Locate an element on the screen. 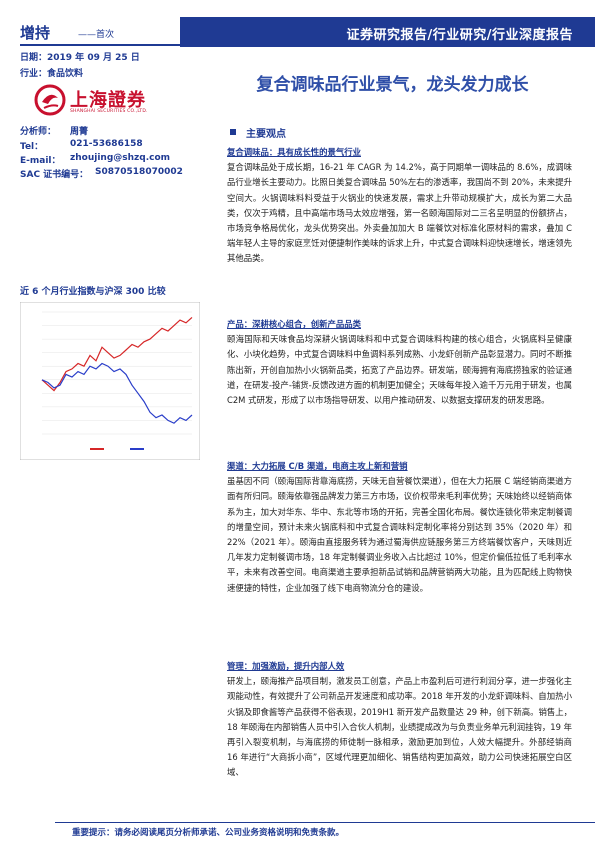 This screenshot has width=595, height=842. section-heading: 复合调味品：具有成长性的景气行业 is located at coordinates (294, 152).